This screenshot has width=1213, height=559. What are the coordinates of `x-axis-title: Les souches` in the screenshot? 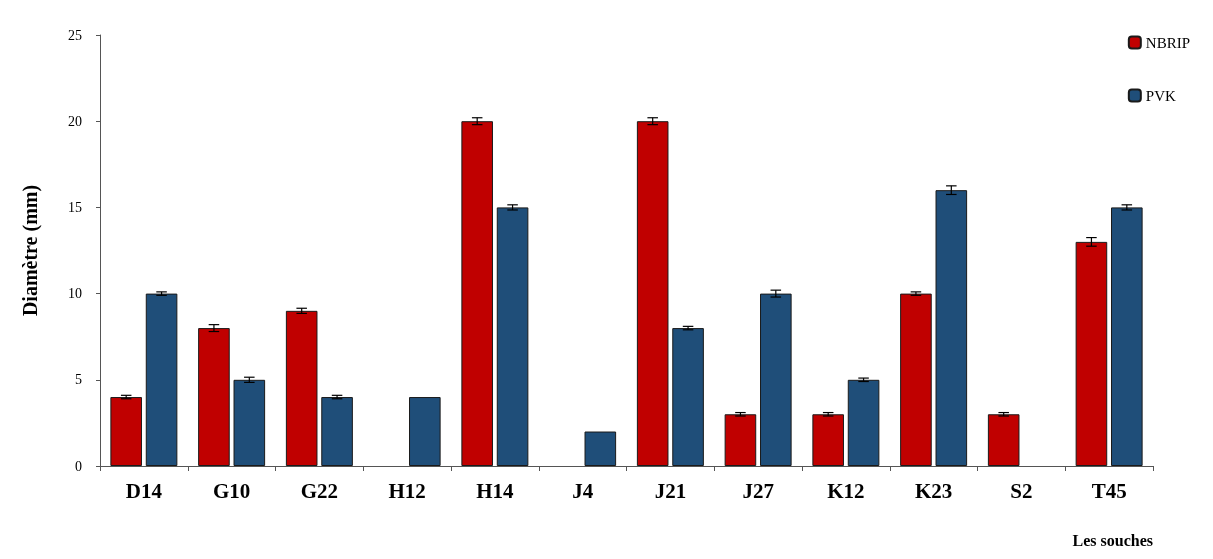 It's located at (1112, 540).